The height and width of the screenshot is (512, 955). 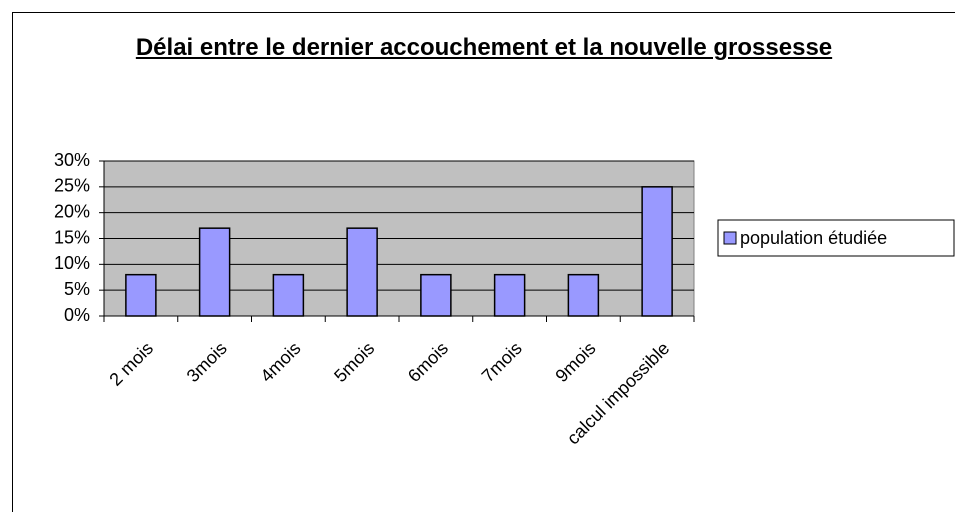 I want to click on legend-box, so click(x=836, y=238).